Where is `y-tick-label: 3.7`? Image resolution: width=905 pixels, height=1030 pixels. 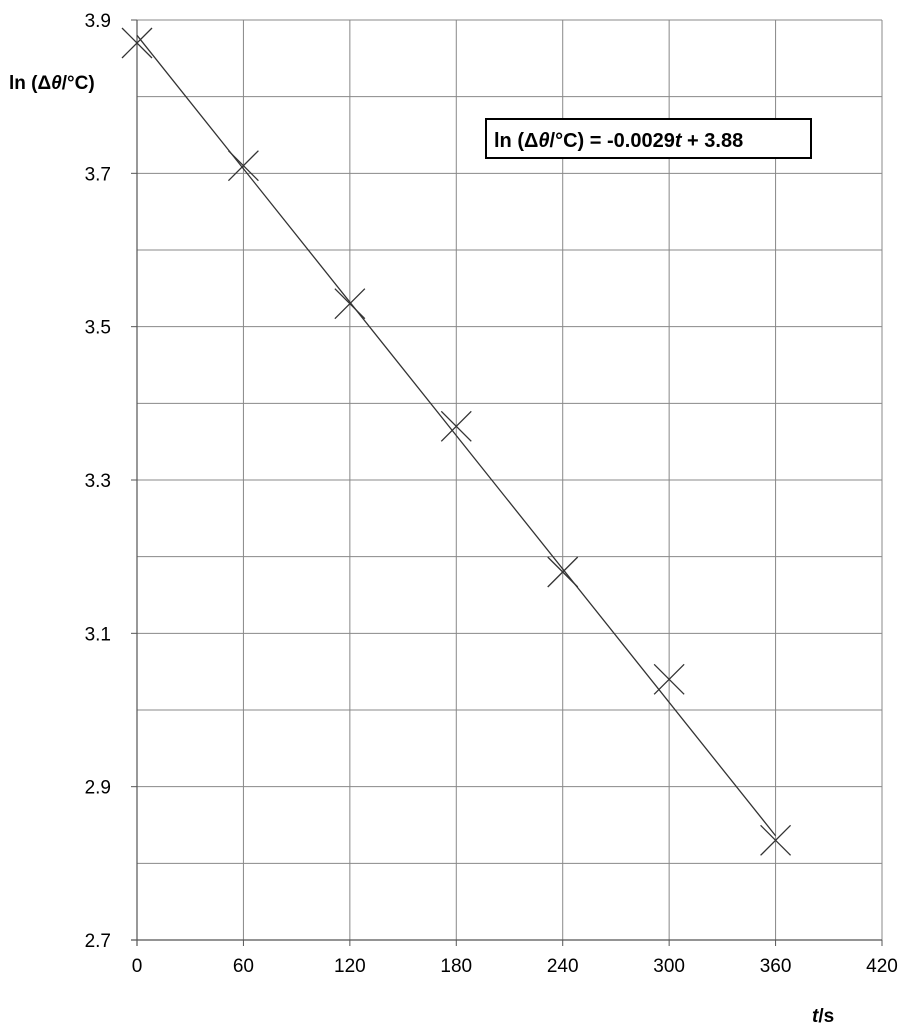 y-tick-label: 3.7 is located at coordinates (98, 174).